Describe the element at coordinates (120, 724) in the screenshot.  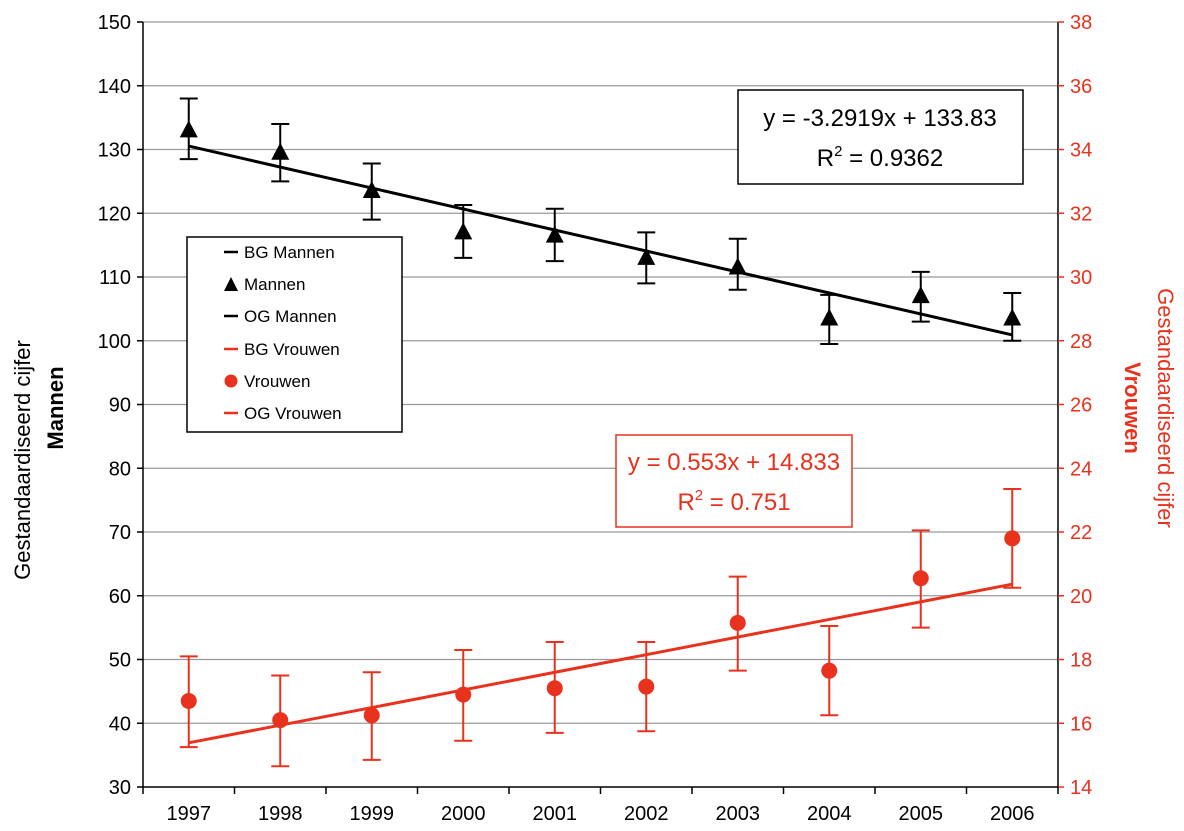
I see `left-tick-label: 40` at that location.